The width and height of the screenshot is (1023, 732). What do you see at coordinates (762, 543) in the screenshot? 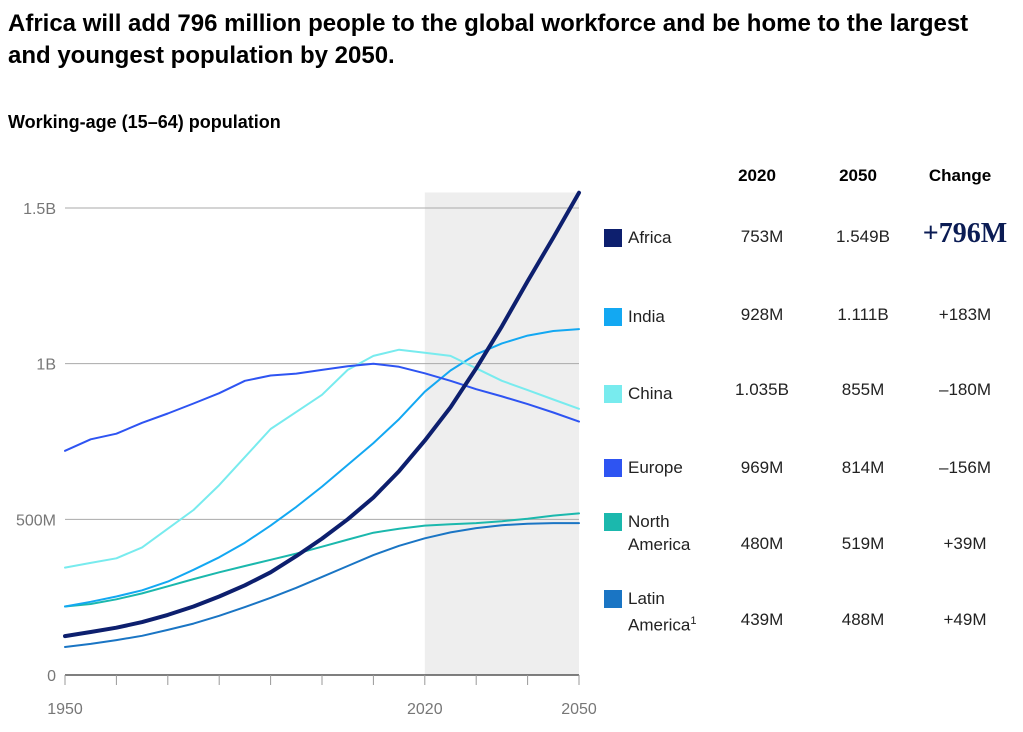
I see `north-america-value-2020: 480M` at bounding box center [762, 543].